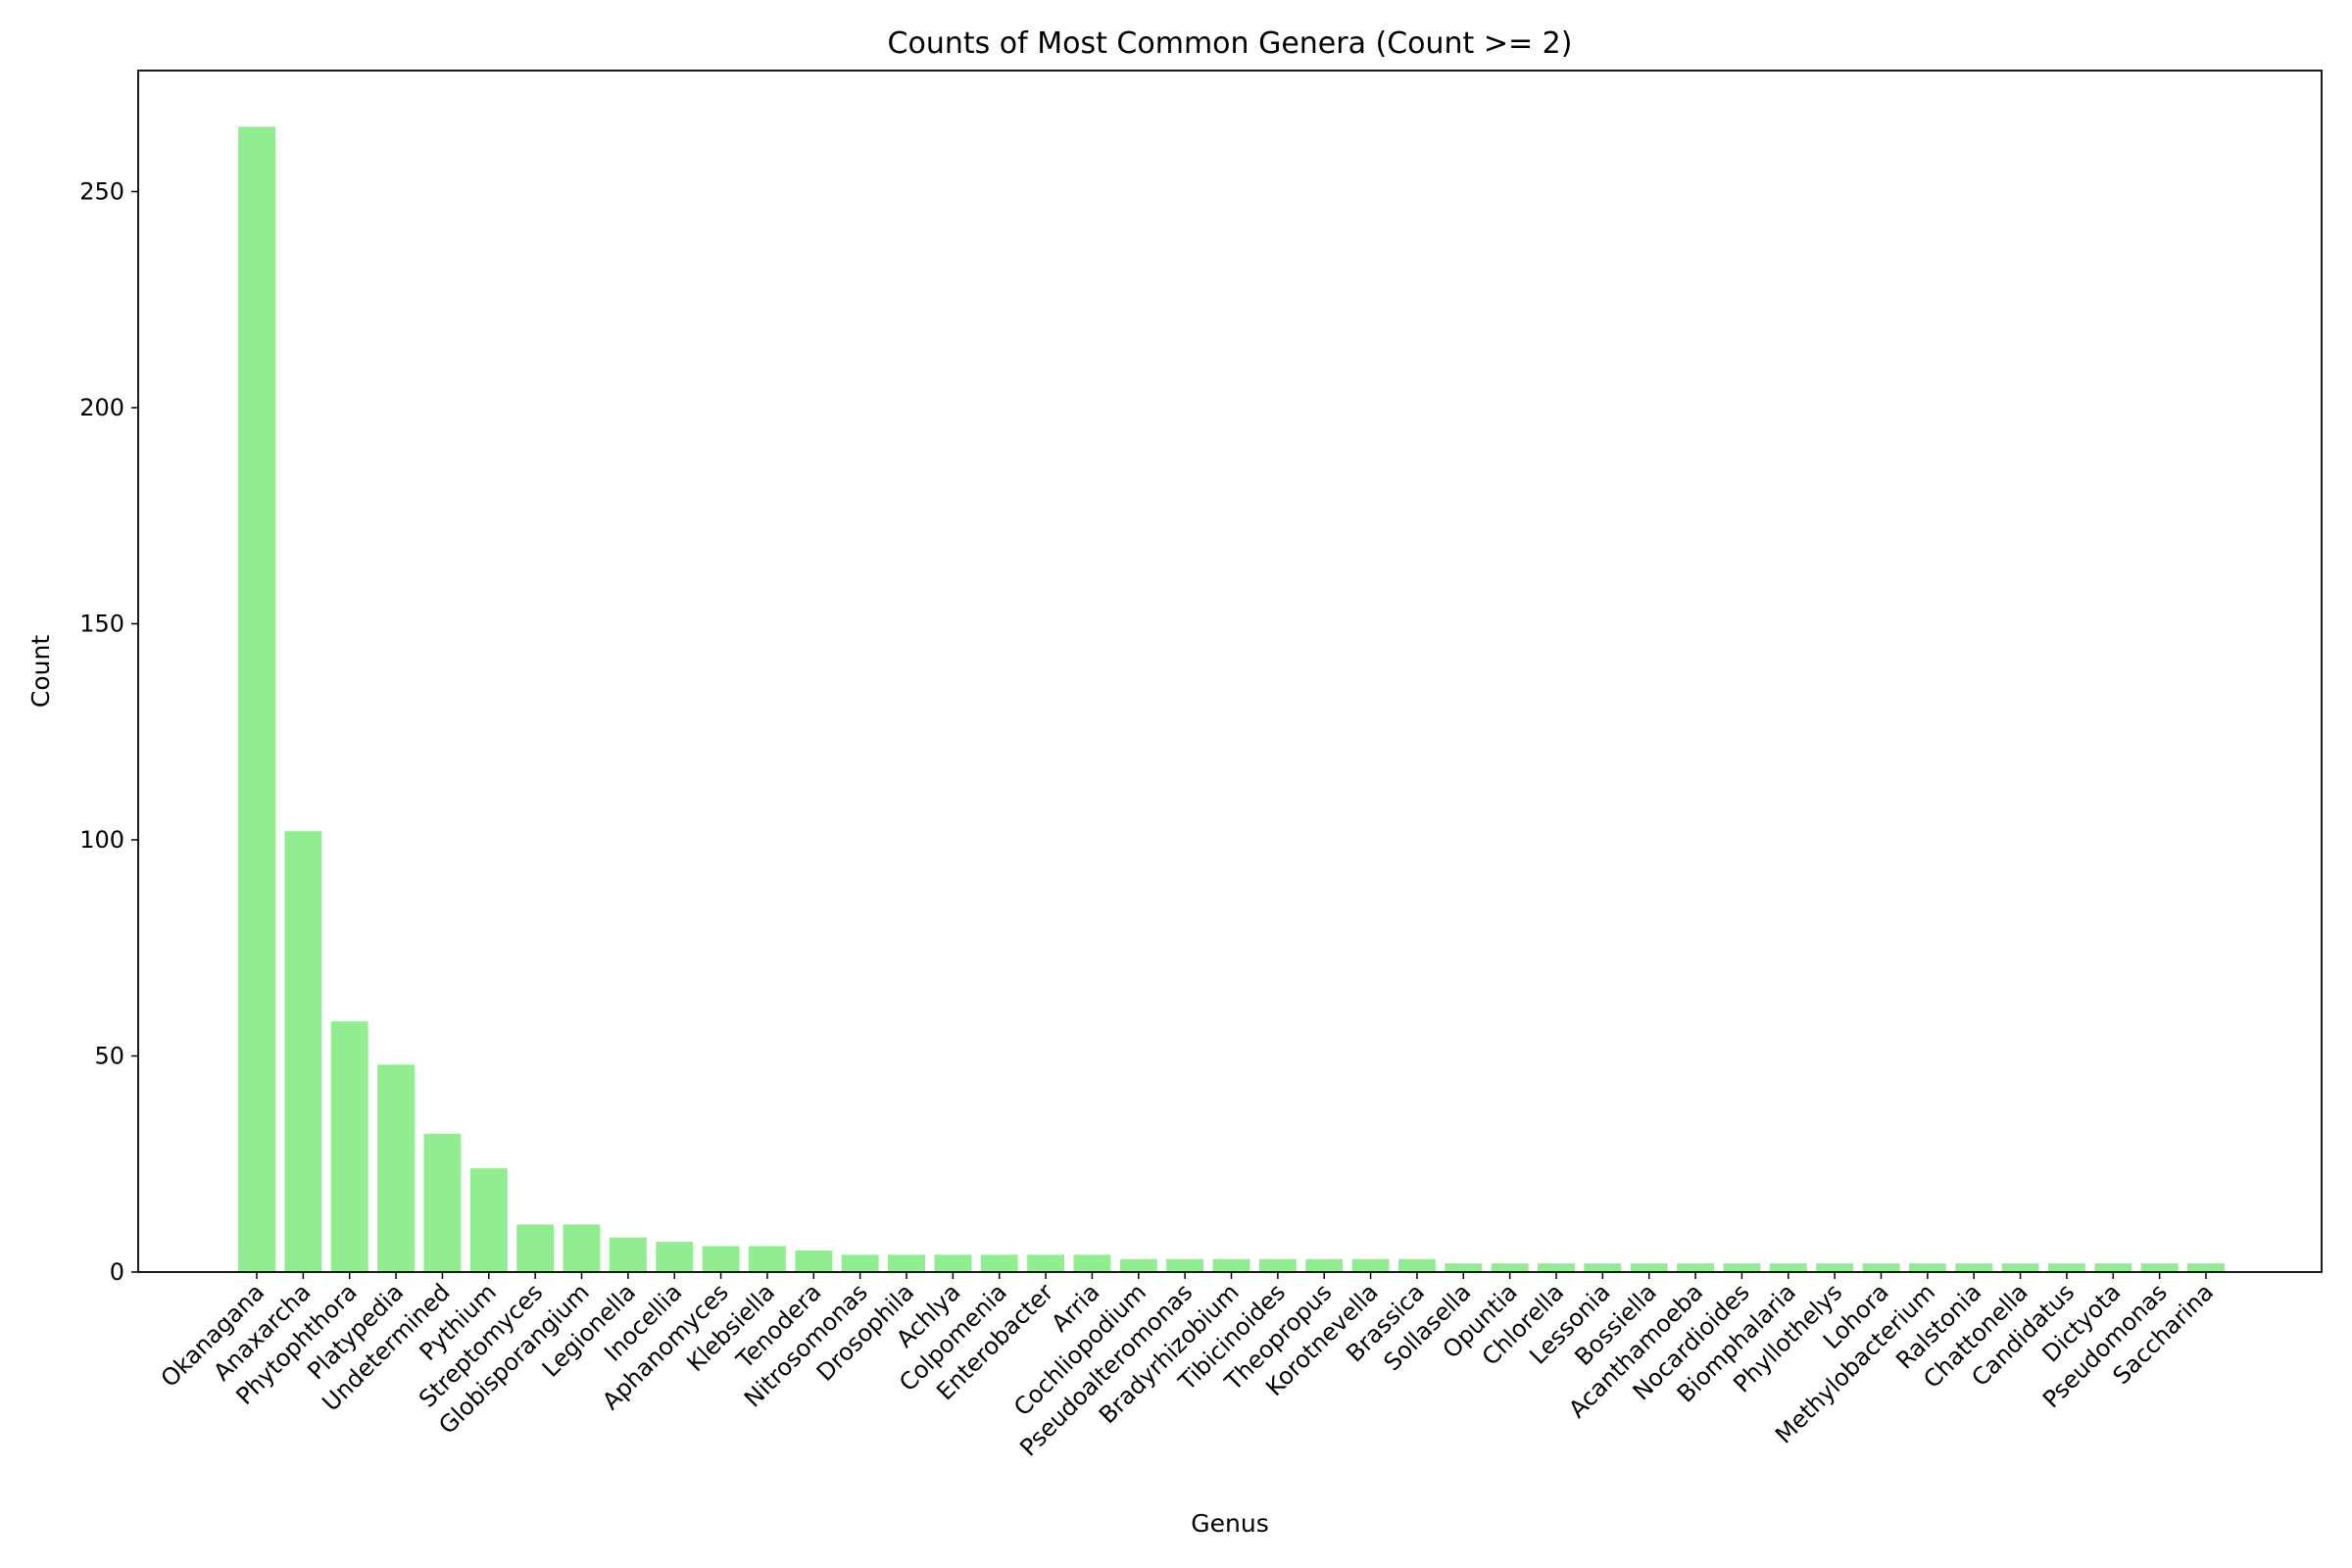  Describe the element at coordinates (109, 1055) in the screenshot. I see `y-tick-label: 50` at that location.